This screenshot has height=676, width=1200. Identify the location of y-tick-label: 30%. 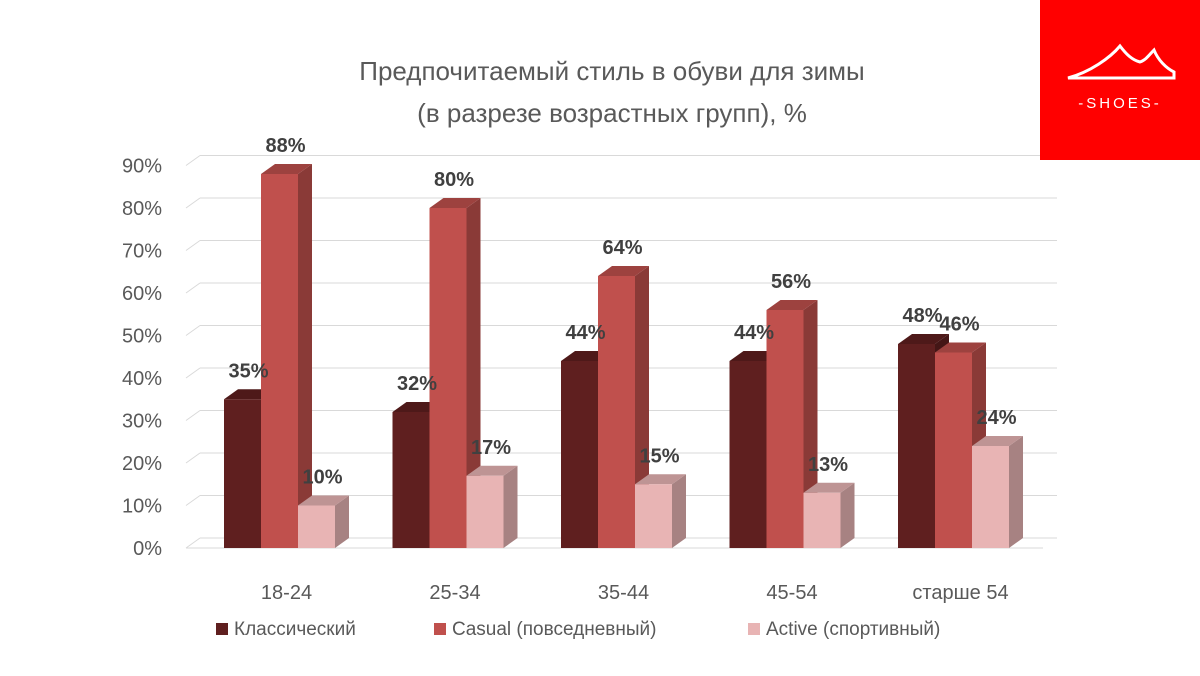
(142, 422).